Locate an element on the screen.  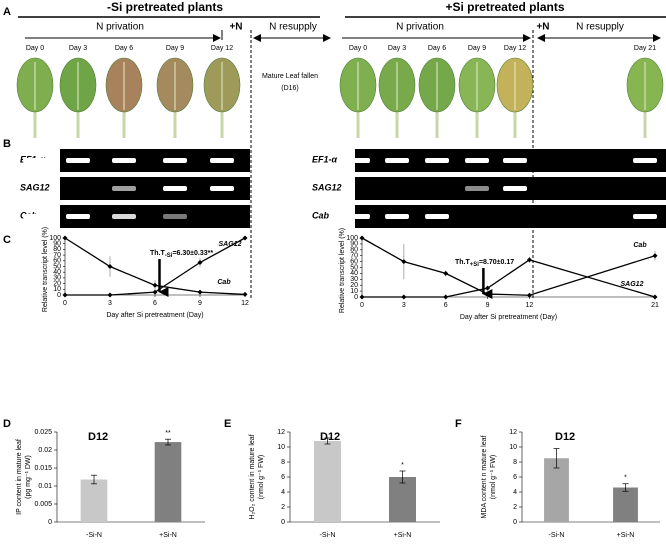
panel-letter: E is located at coordinates (227, 424).